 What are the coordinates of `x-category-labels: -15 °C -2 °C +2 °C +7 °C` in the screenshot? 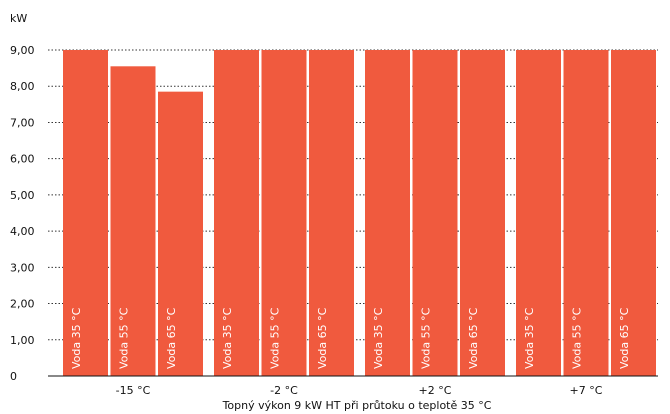 It's located at (359, 390).